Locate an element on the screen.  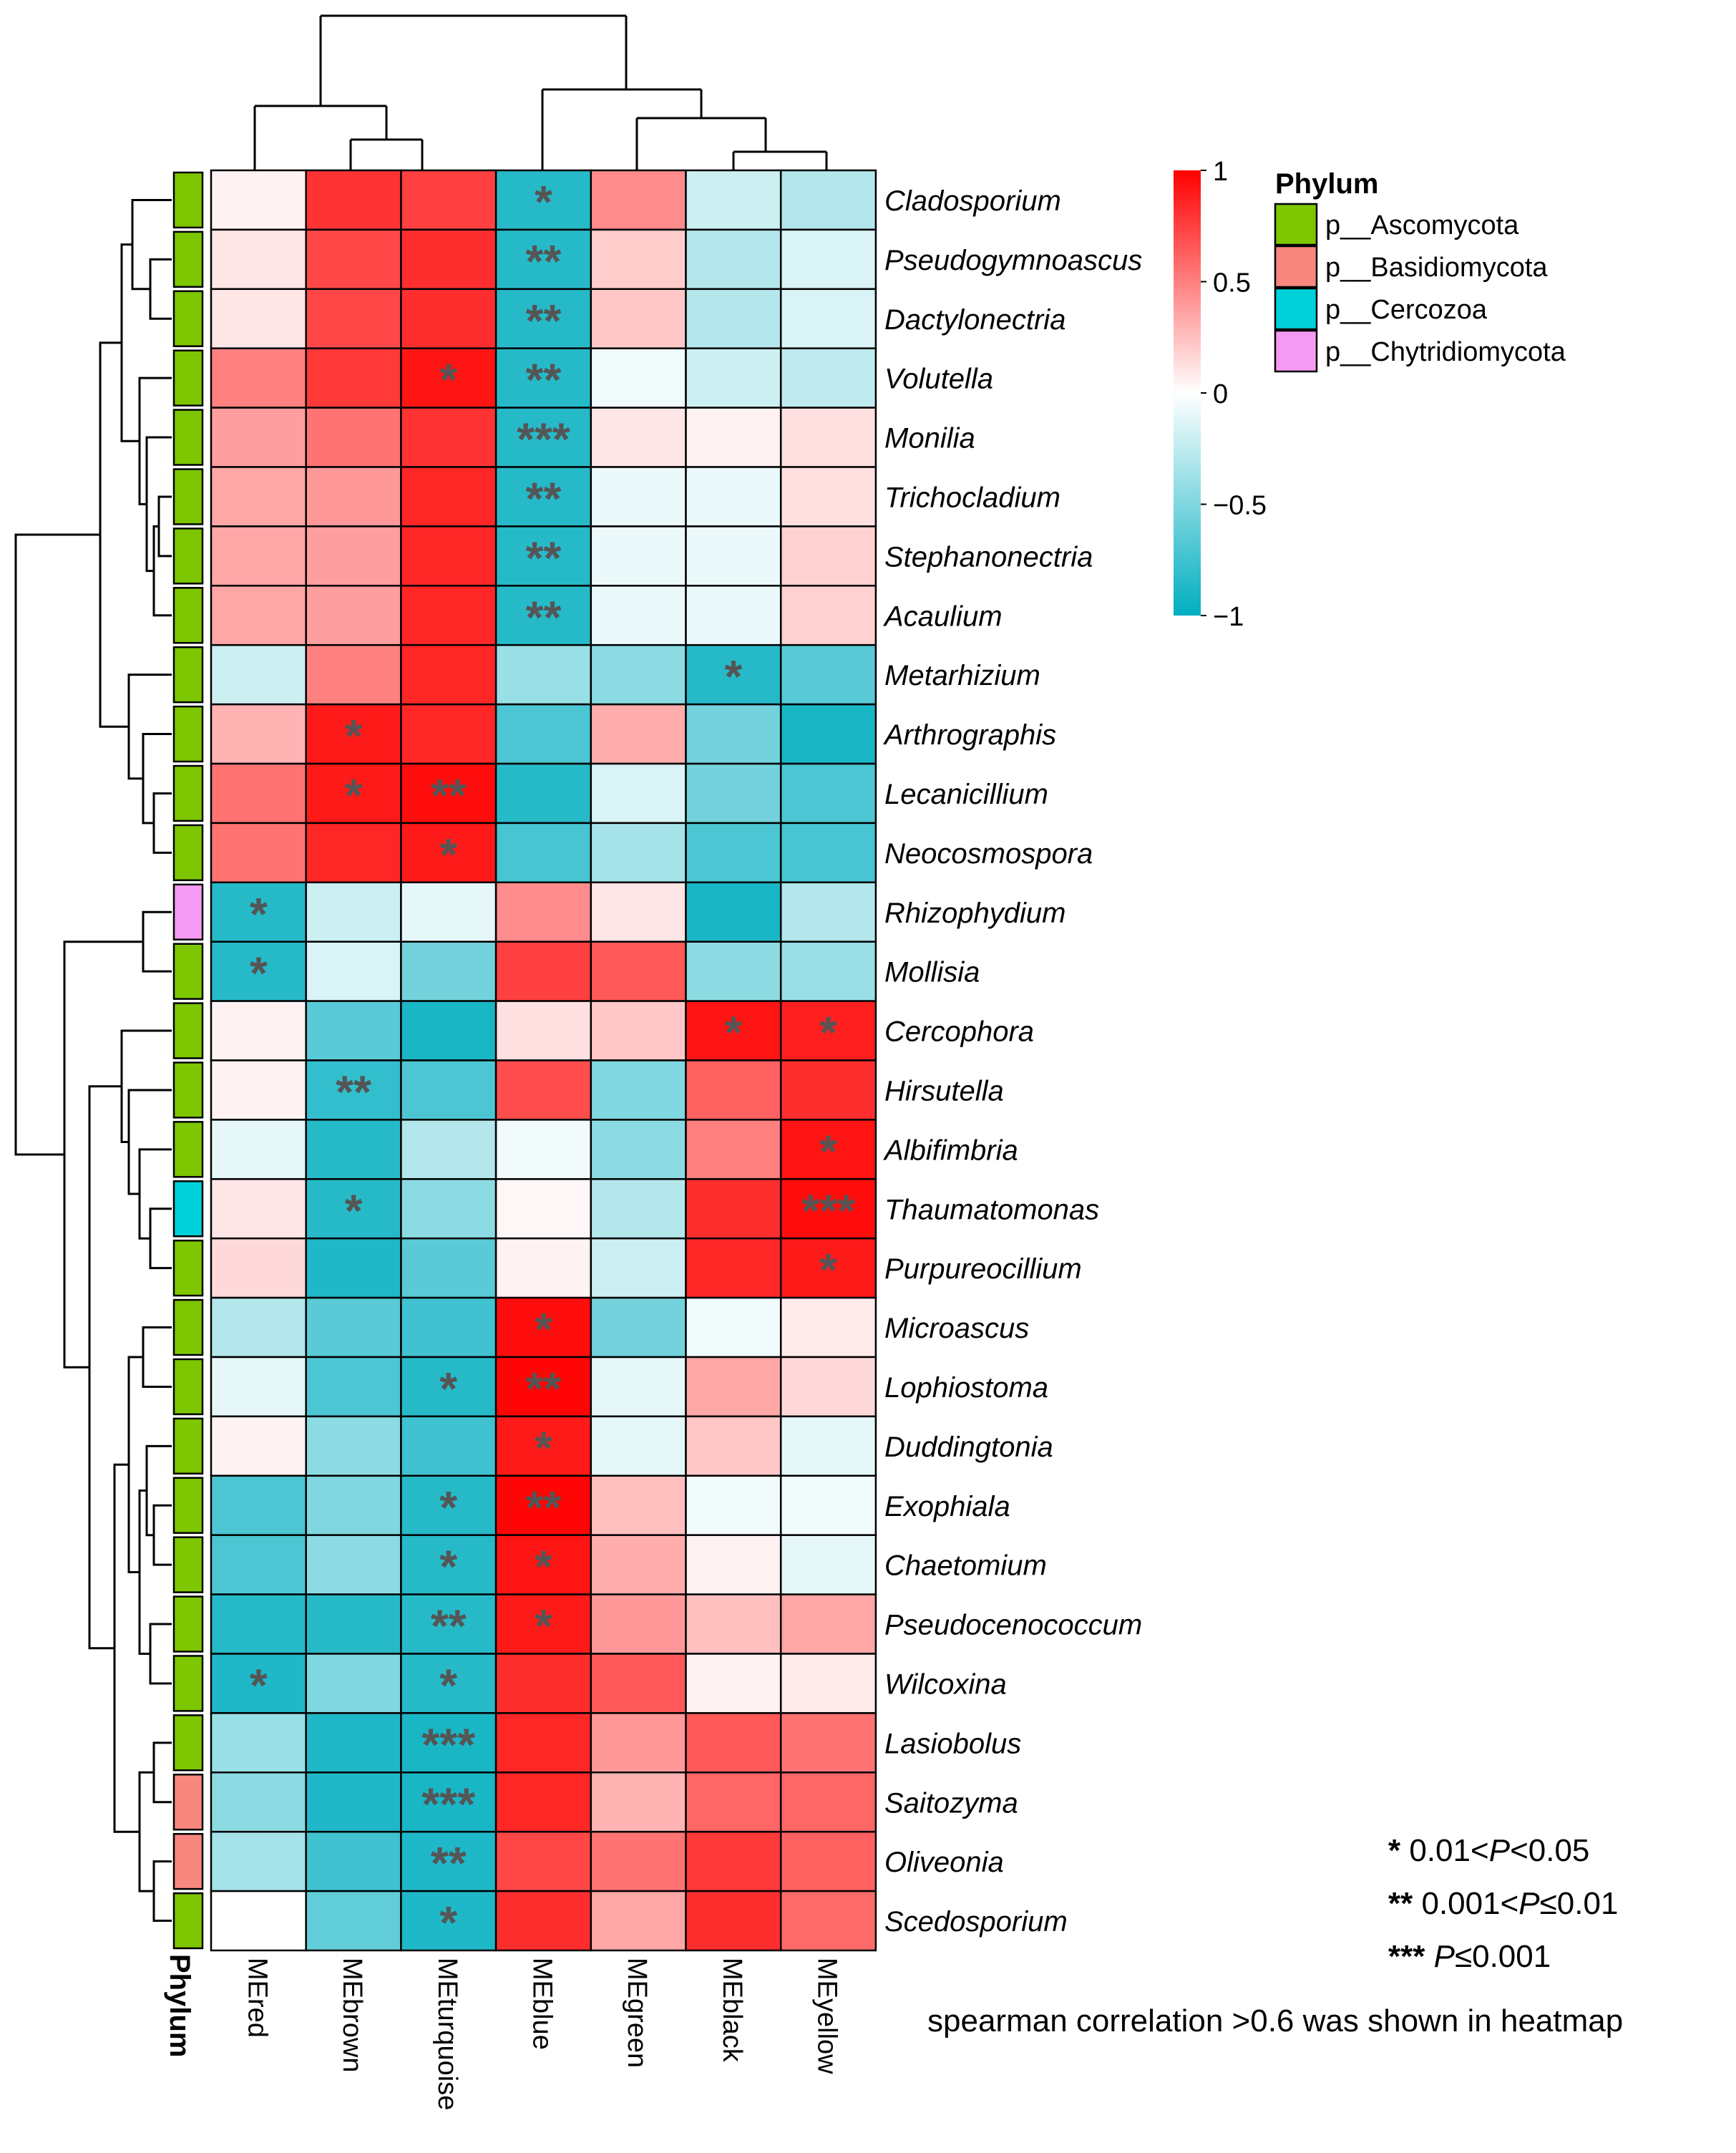
phylum-legend-label: p__Ascomycota is located at coordinates (1422, 225).